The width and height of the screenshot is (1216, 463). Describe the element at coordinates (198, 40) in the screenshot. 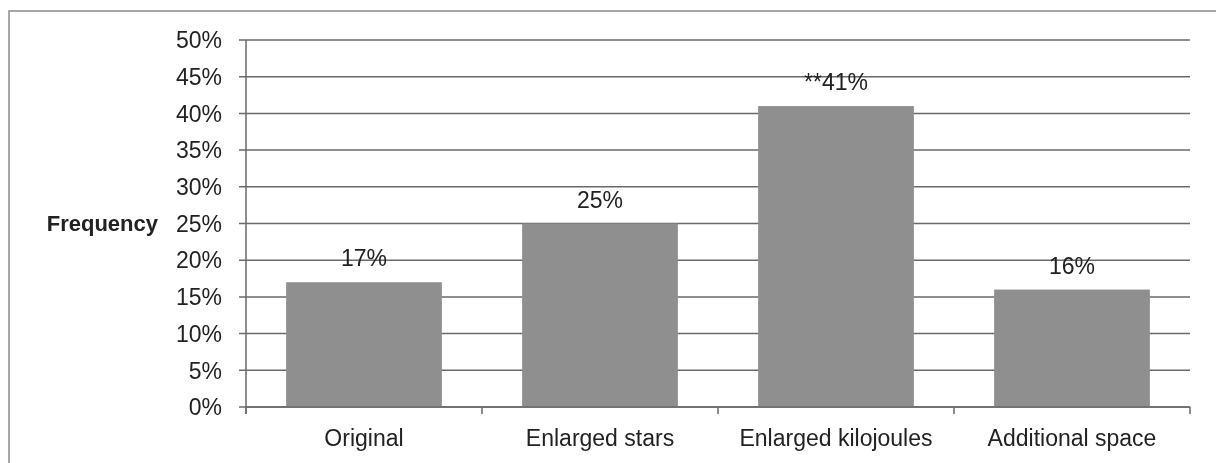

I see `y-tick-label: 50%` at that location.